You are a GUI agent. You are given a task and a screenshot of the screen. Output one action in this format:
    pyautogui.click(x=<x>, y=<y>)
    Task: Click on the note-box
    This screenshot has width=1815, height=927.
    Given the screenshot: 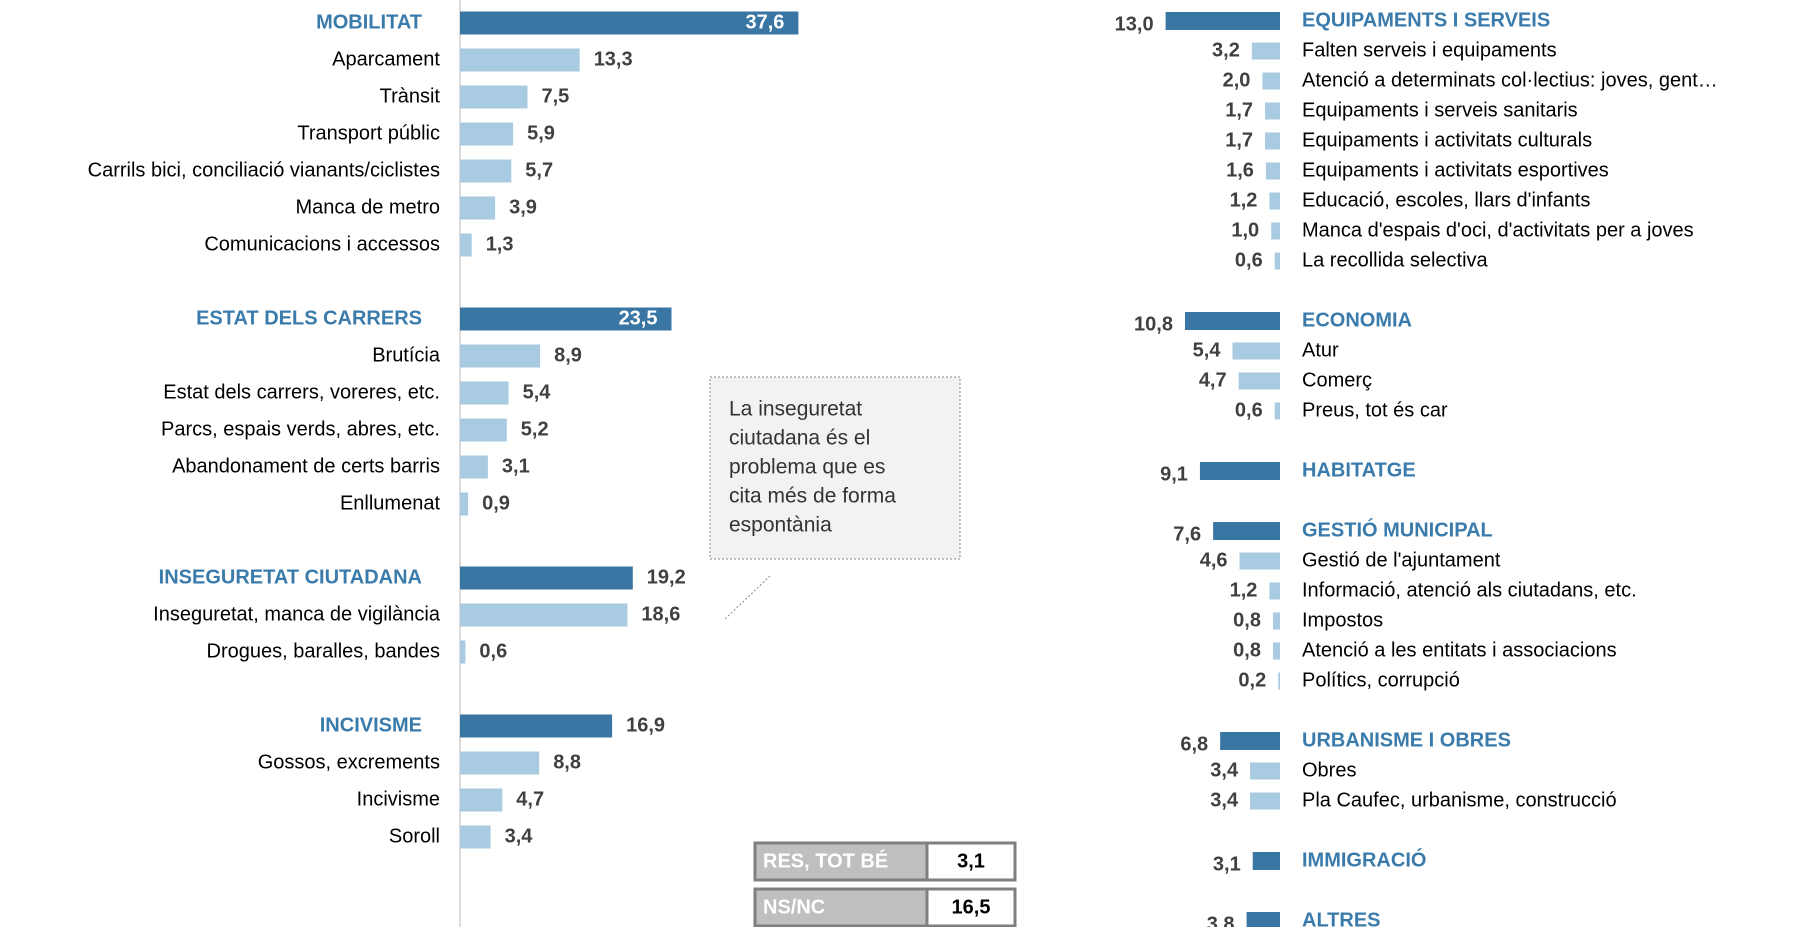 What is the action you would take?
    pyautogui.click(x=835, y=468)
    